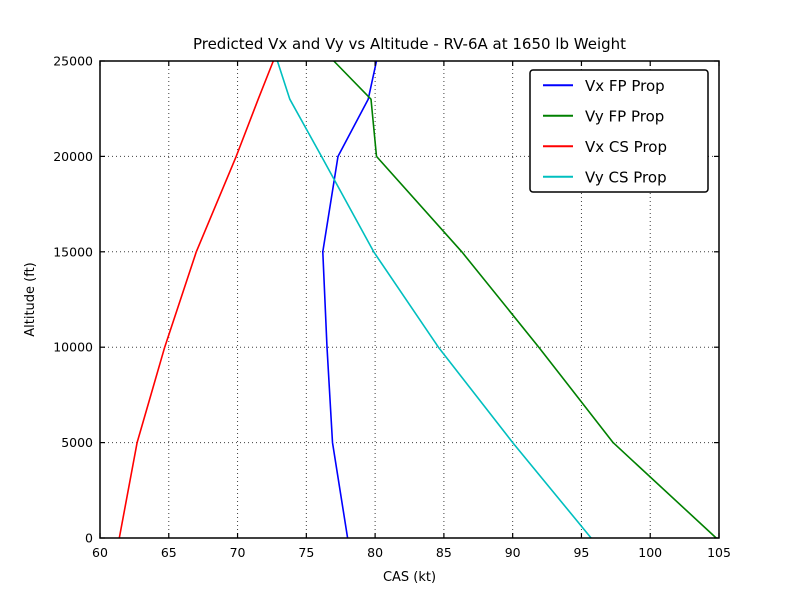 This screenshot has height=600, width=800. What do you see at coordinates (169, 552) in the screenshot?
I see `x-tick-label: 65` at bounding box center [169, 552].